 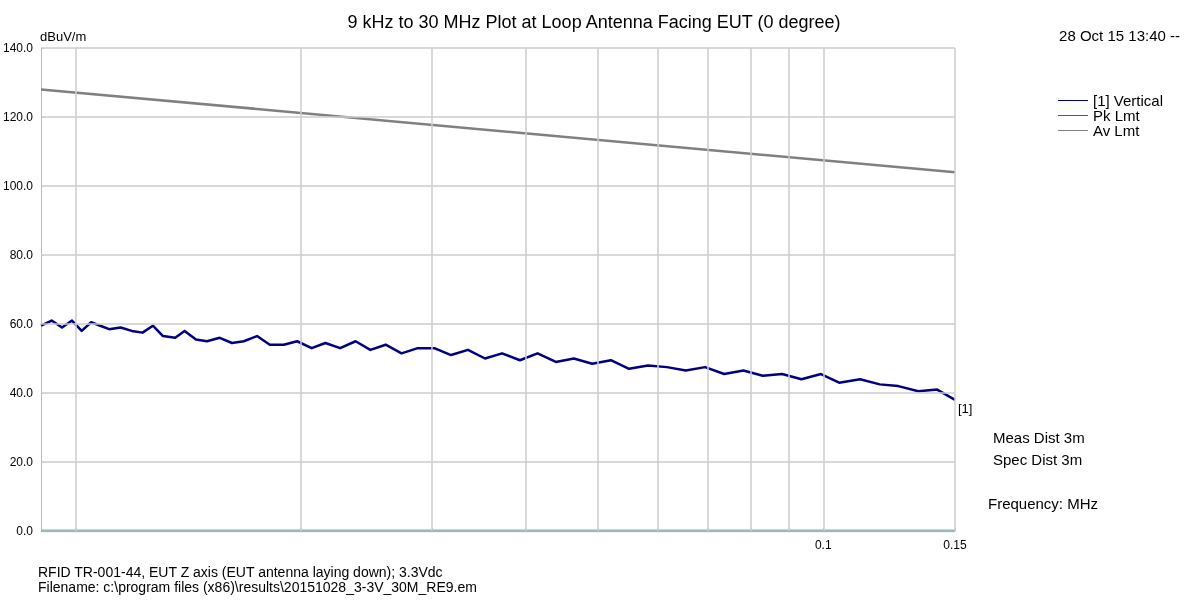 I want to click on y-tick-label: 100.0, so click(x=18, y=186).